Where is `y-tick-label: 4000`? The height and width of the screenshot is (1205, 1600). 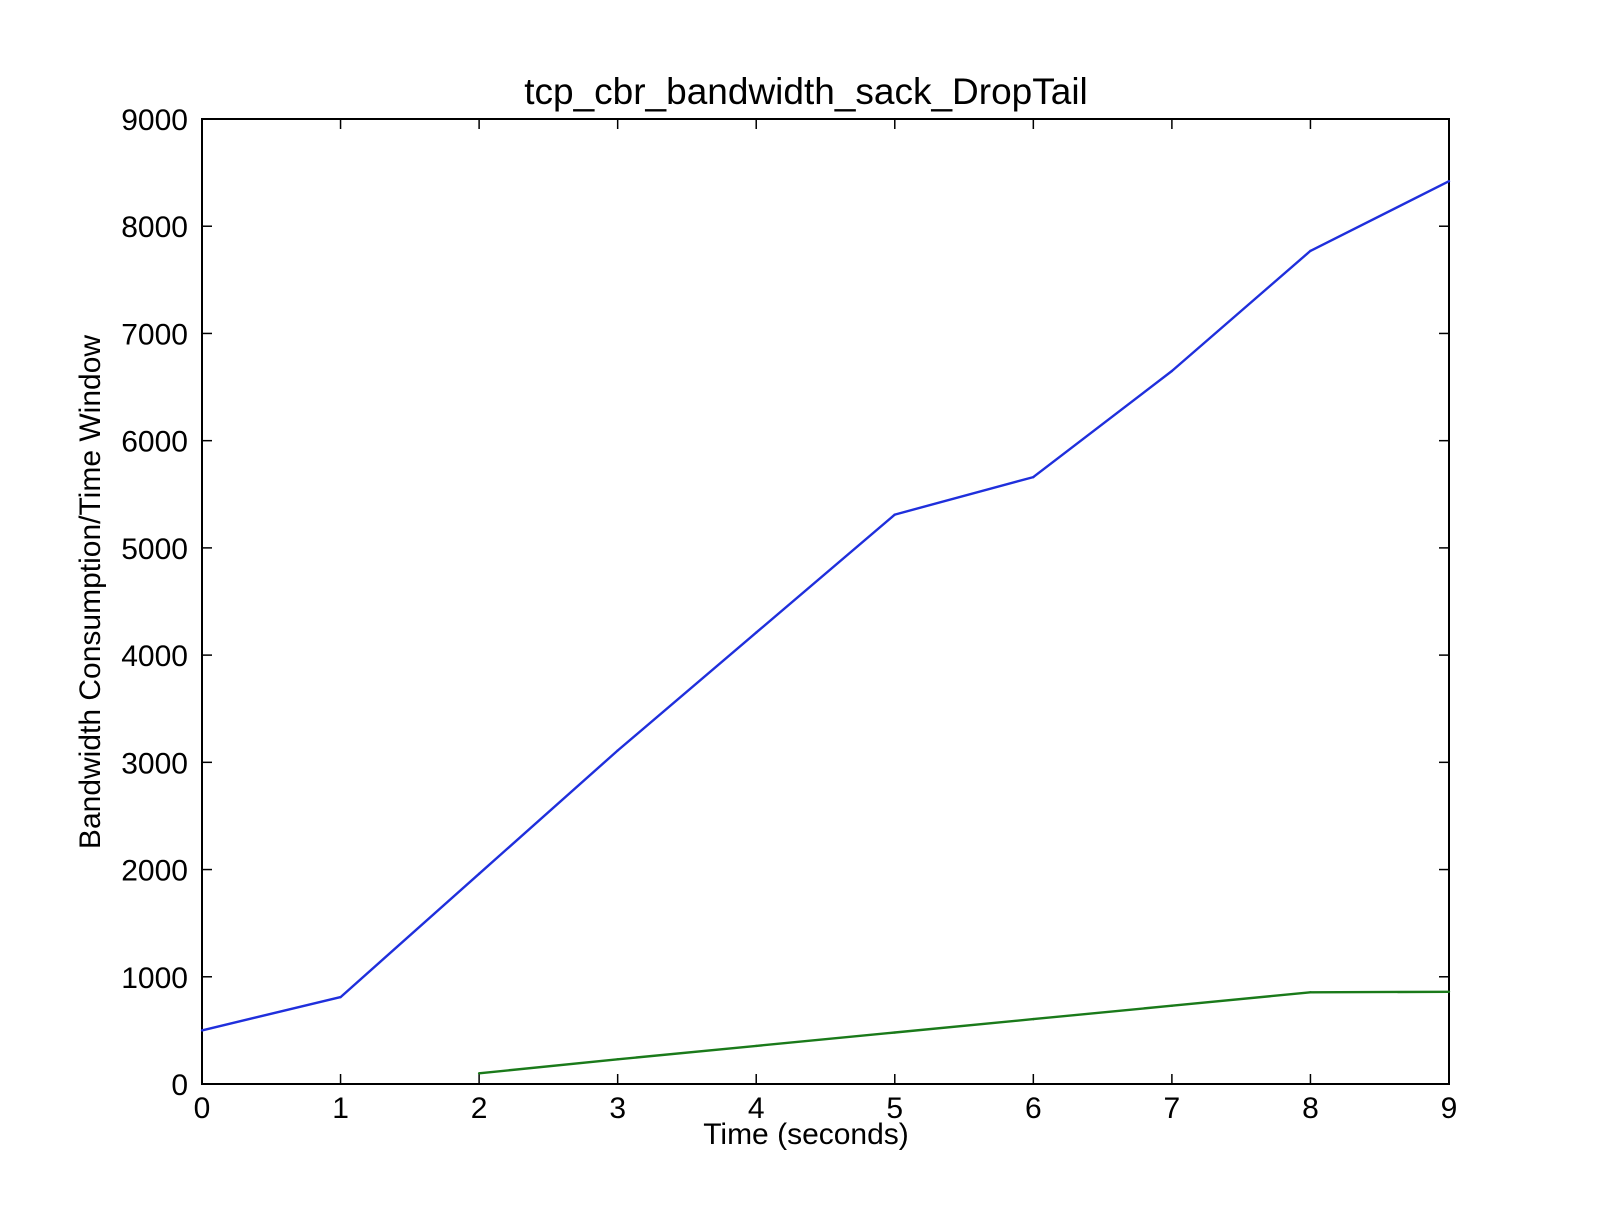
y-tick-label: 4000 is located at coordinates (154, 656).